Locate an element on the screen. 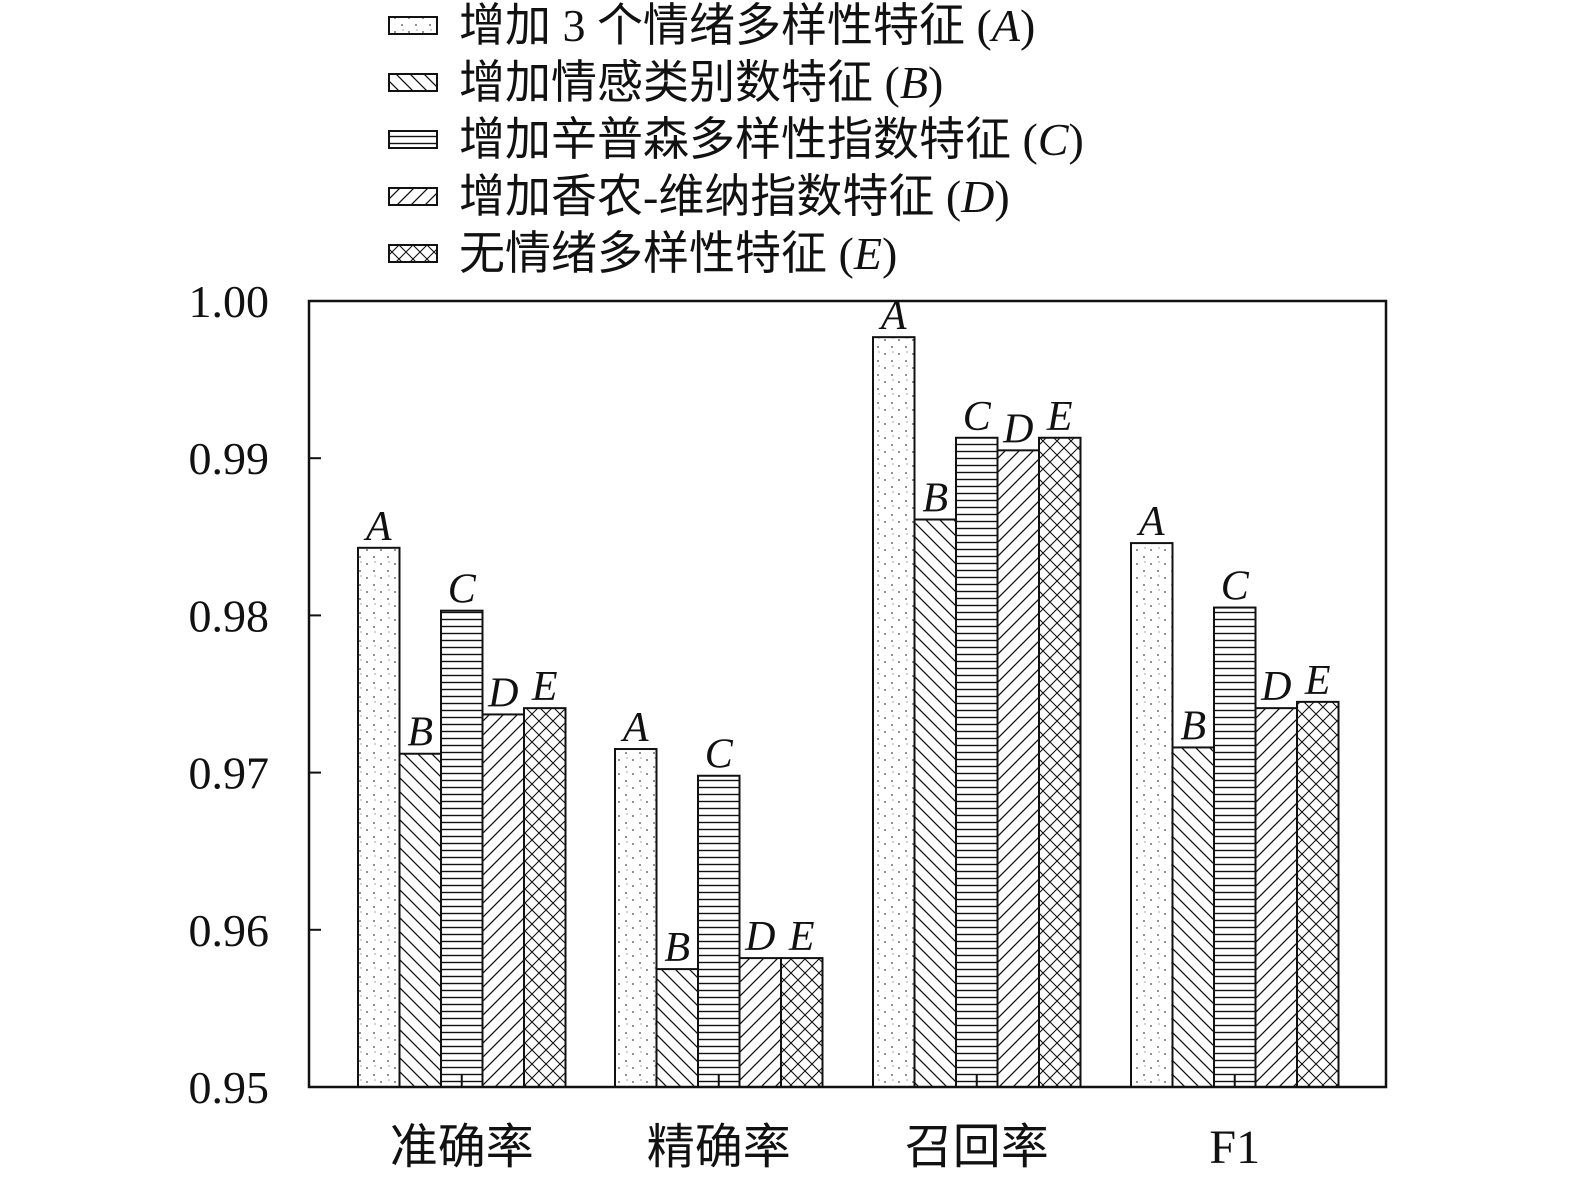 This screenshot has width=1575, height=1186. y-tick-label: 0.95 is located at coordinates (229, 1087).